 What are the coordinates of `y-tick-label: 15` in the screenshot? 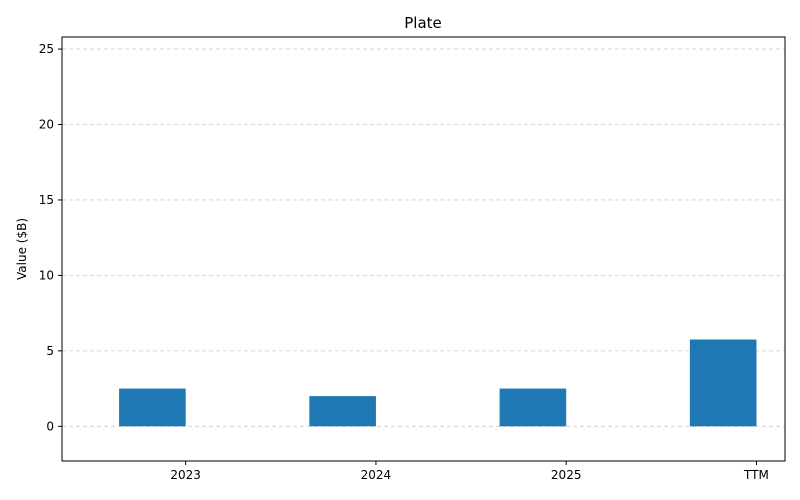 It's located at (46, 200).